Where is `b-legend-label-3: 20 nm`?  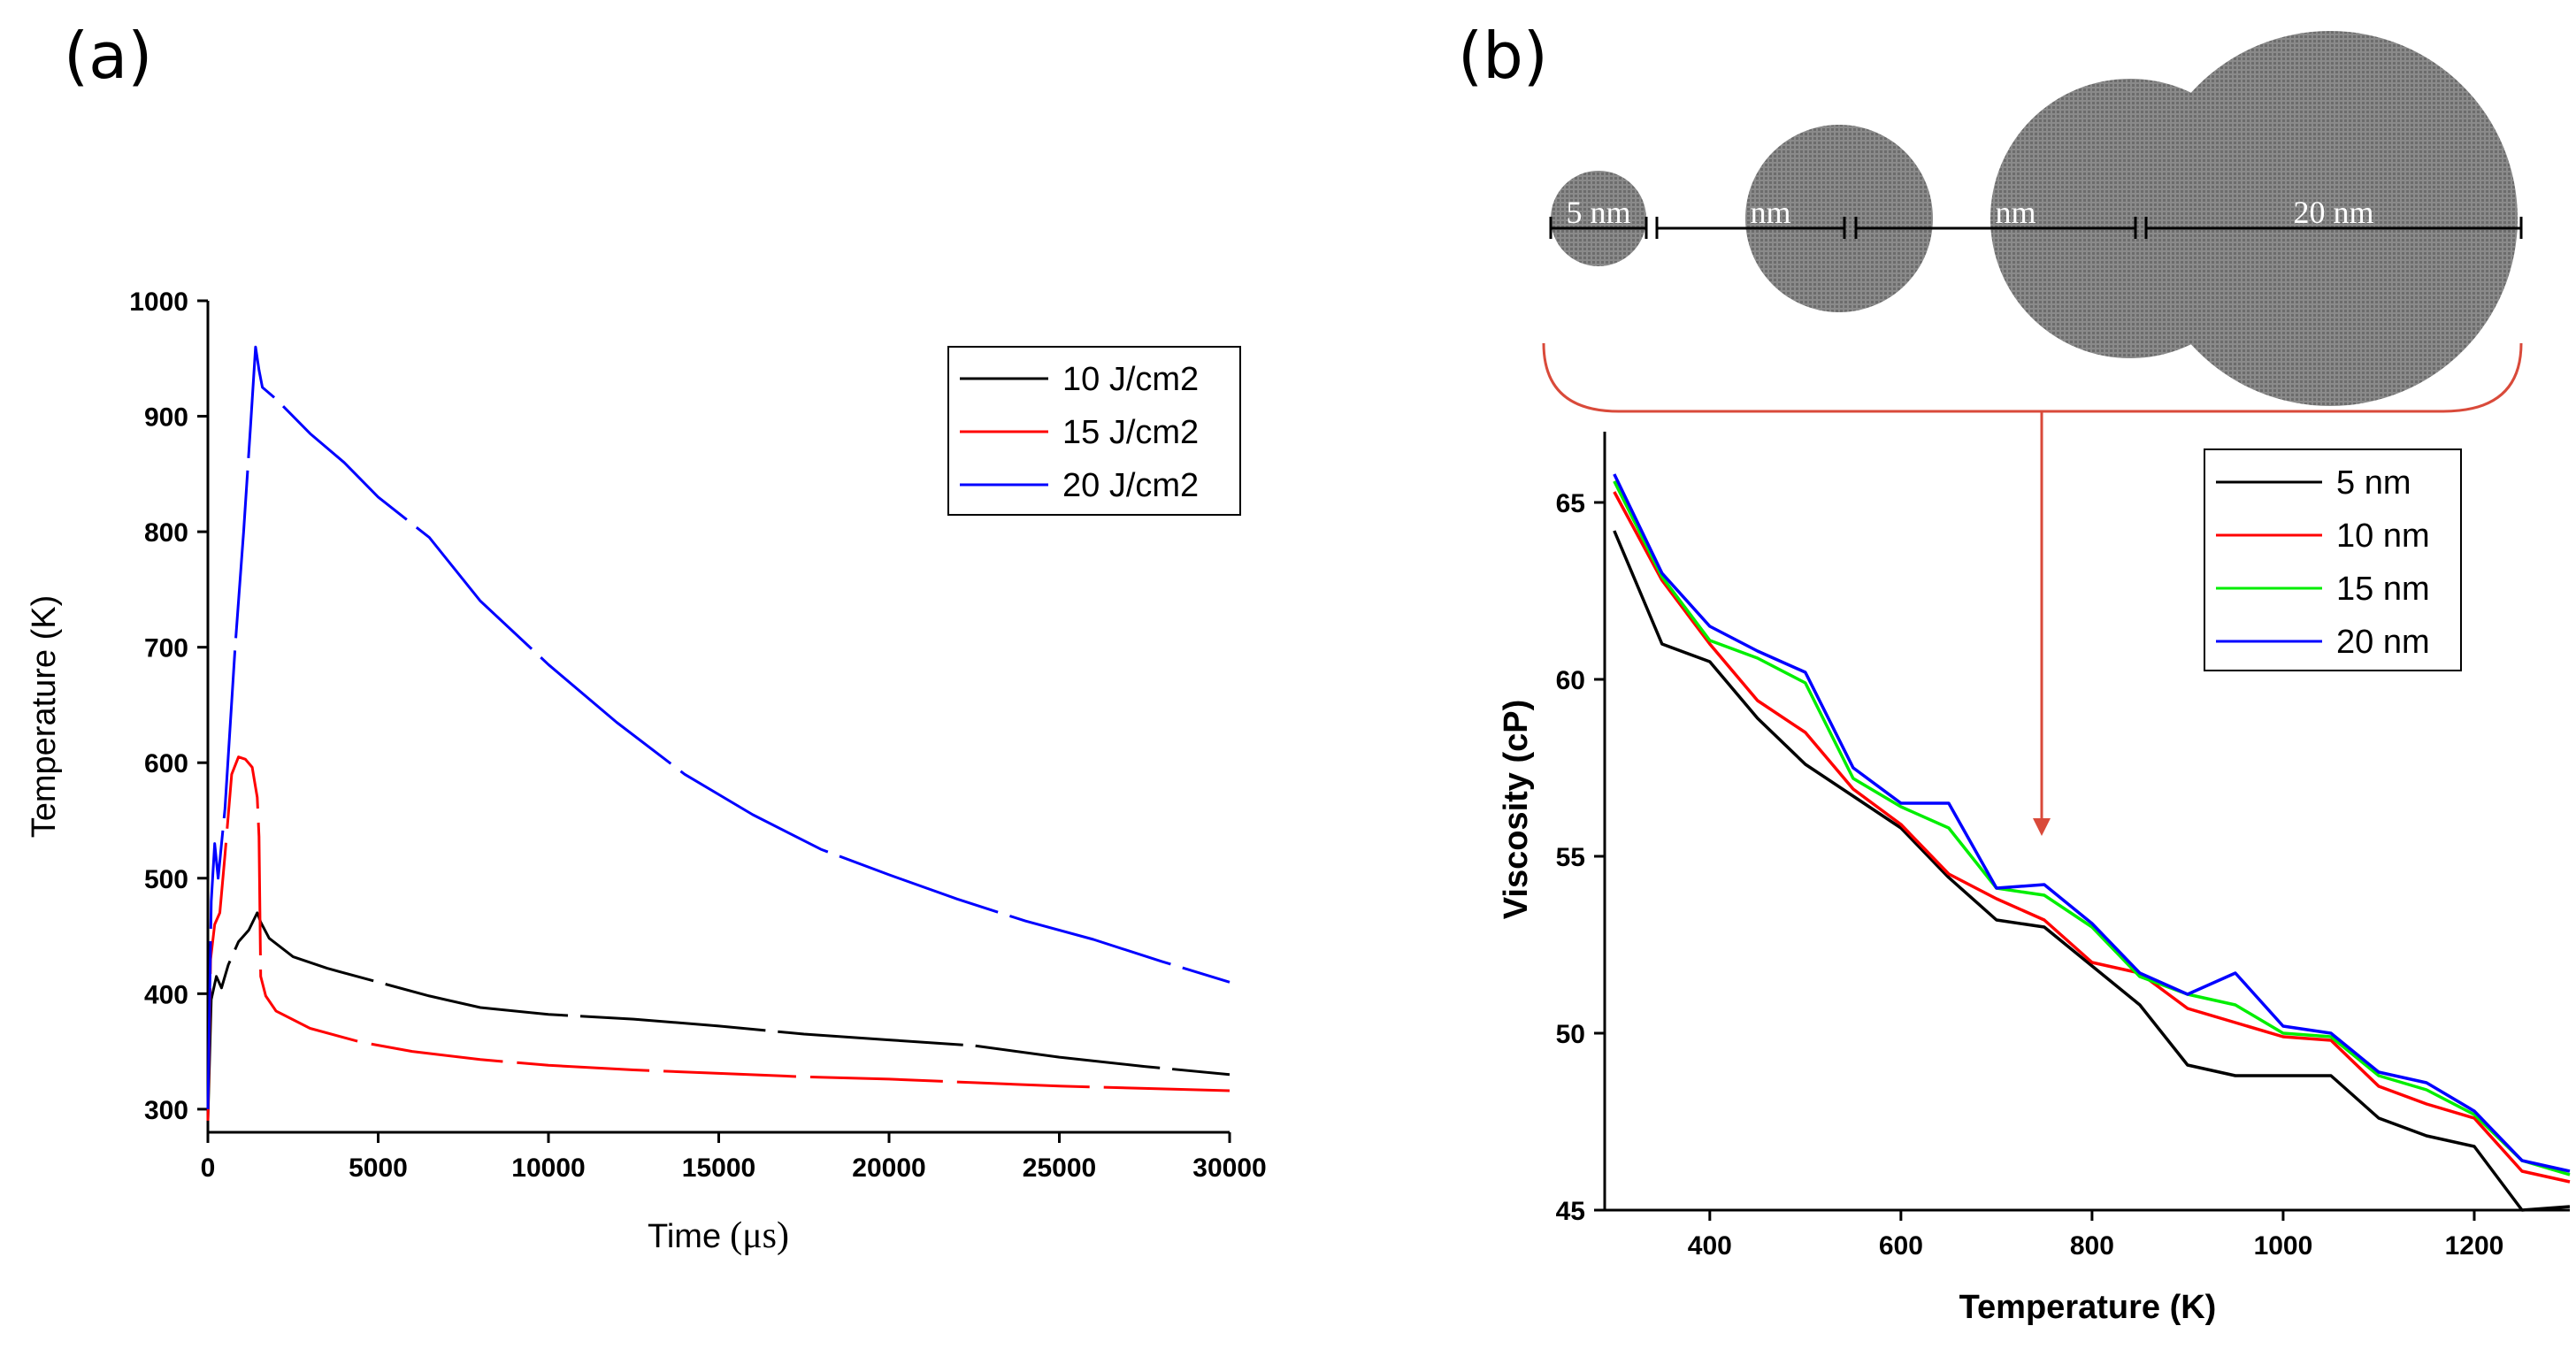 b-legend-label-3: 20 nm is located at coordinates (2383, 642).